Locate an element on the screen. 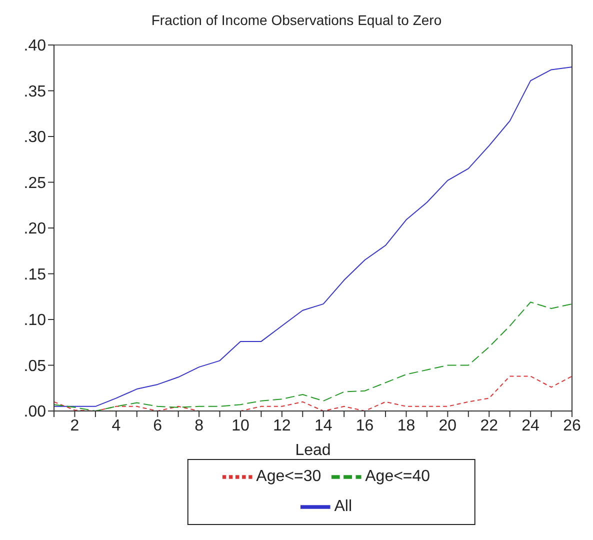  x-tick-label: 14 is located at coordinates (323, 425).